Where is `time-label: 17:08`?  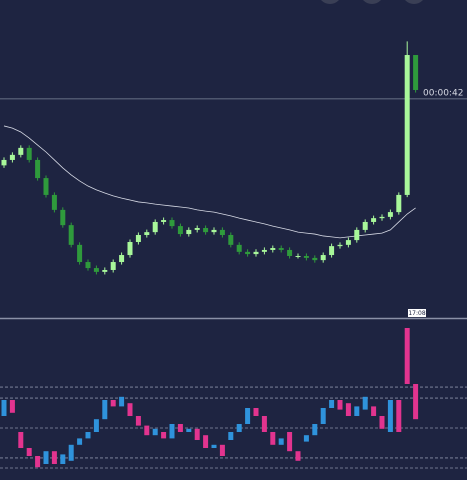 time-label: 17:08 is located at coordinates (416, 313).